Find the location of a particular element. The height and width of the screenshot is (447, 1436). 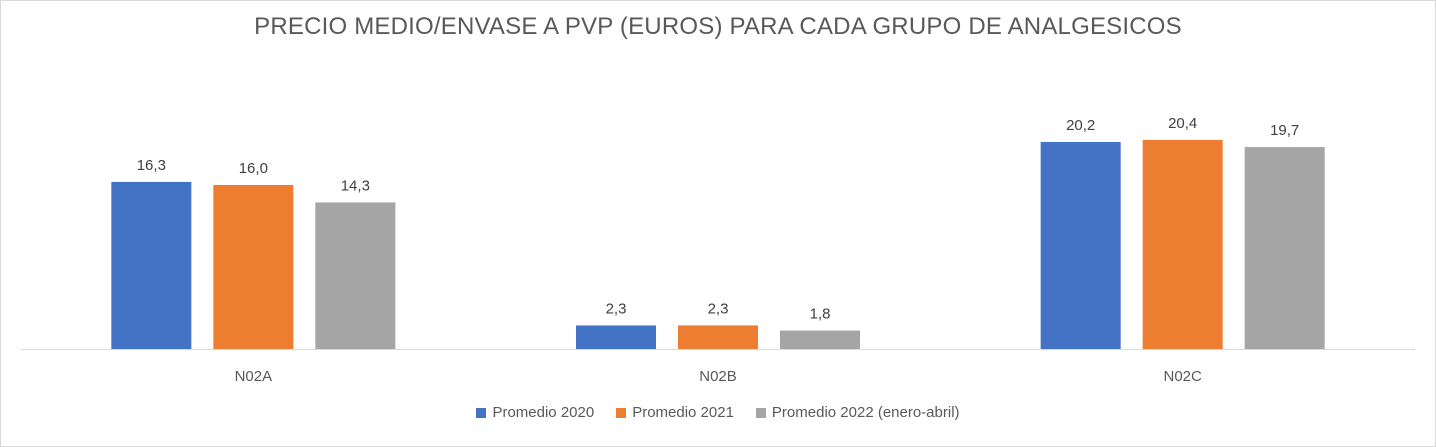

category-label-n02b: N02B is located at coordinates (718, 376).